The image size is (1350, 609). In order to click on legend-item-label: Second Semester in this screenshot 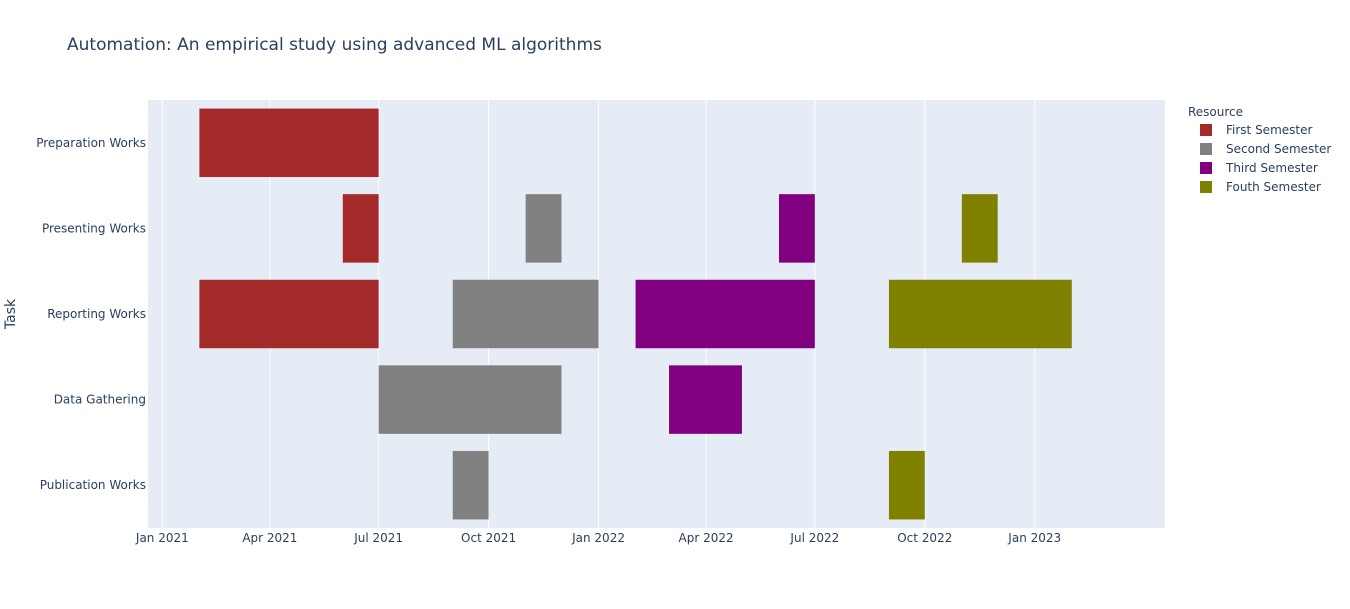, I will do `click(1278, 149)`.